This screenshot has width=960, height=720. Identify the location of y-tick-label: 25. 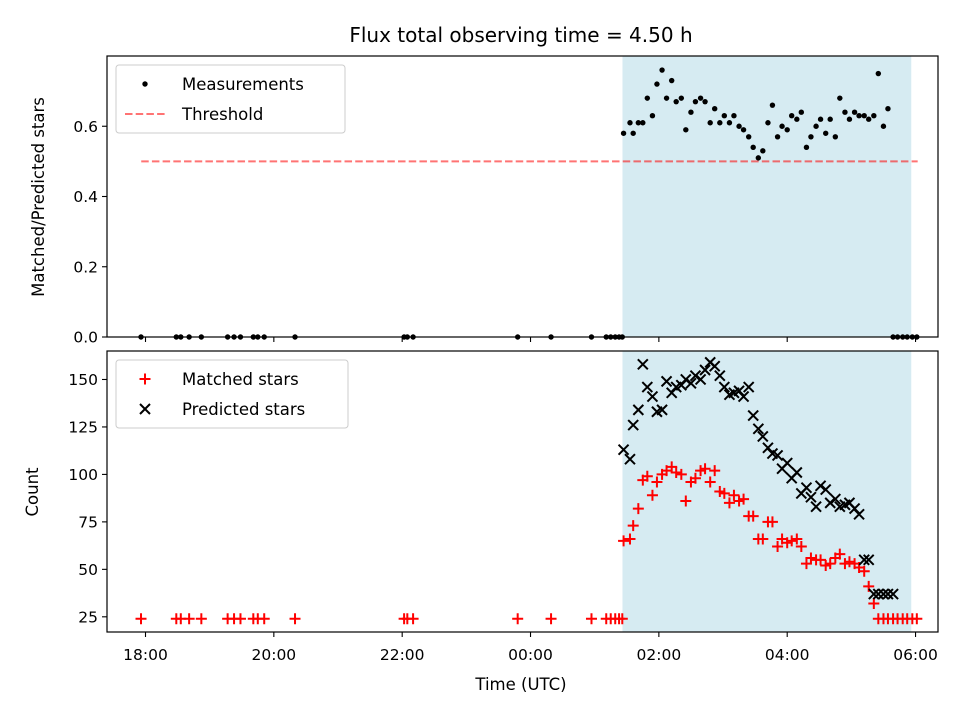
(88, 617).